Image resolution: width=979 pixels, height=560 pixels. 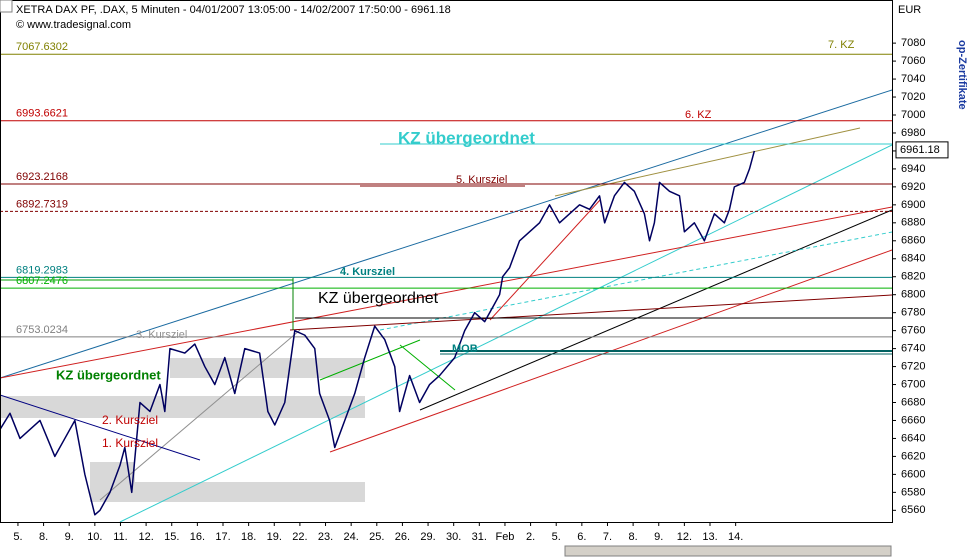 What do you see at coordinates (841, 45) in the screenshot?
I see `annotation: 7. KZ` at bounding box center [841, 45].